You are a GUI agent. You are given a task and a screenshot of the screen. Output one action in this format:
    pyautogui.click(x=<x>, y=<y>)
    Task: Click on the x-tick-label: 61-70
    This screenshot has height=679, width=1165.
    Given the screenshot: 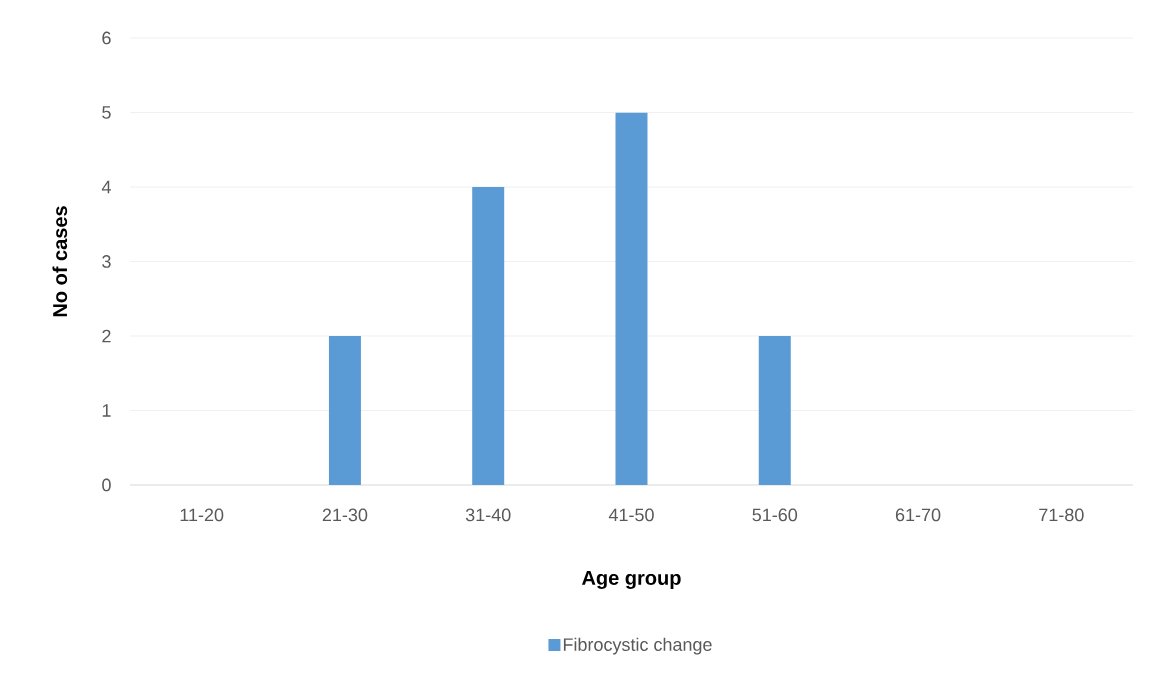 What is the action you would take?
    pyautogui.click(x=918, y=515)
    